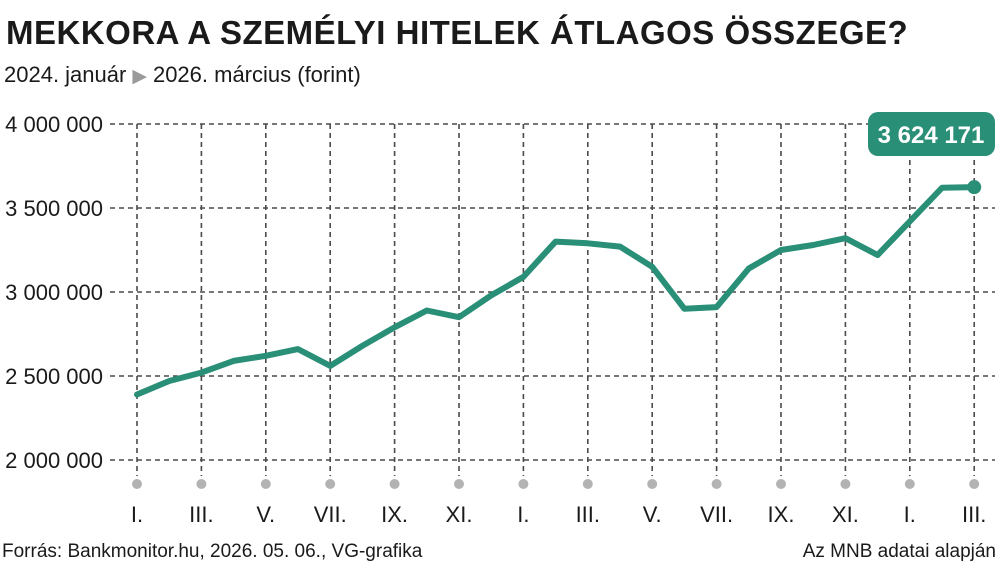 Image resolution: width=1000 pixels, height=576 pixels. I want to click on y-tick-label: 2 500 000, so click(54, 376).